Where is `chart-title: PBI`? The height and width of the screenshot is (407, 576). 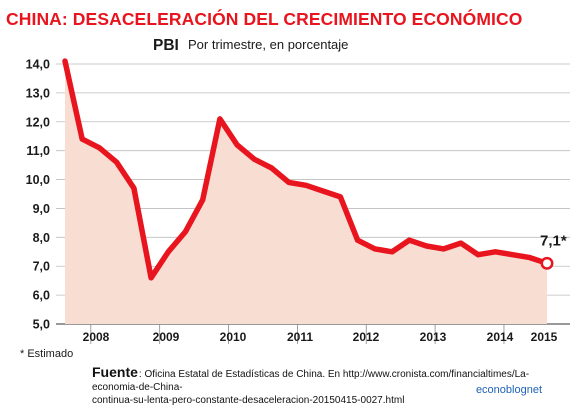 chart-title: PBI is located at coordinates (166, 45).